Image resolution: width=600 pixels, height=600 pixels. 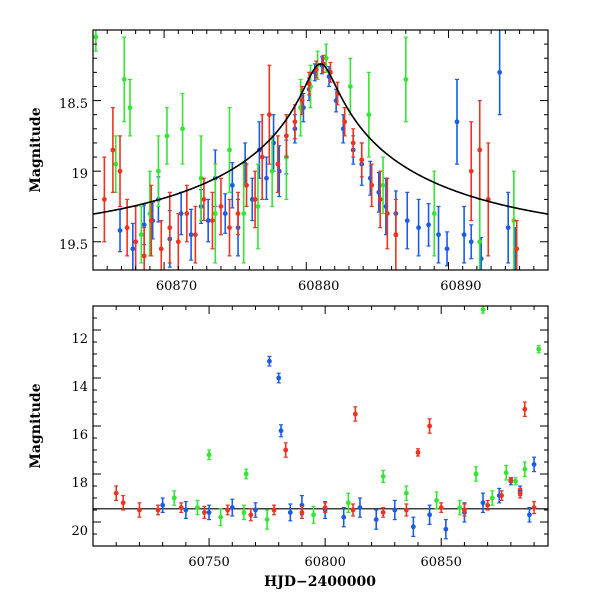 I want to click on bottom-x-tick-label-1: 60800, so click(x=325, y=562).